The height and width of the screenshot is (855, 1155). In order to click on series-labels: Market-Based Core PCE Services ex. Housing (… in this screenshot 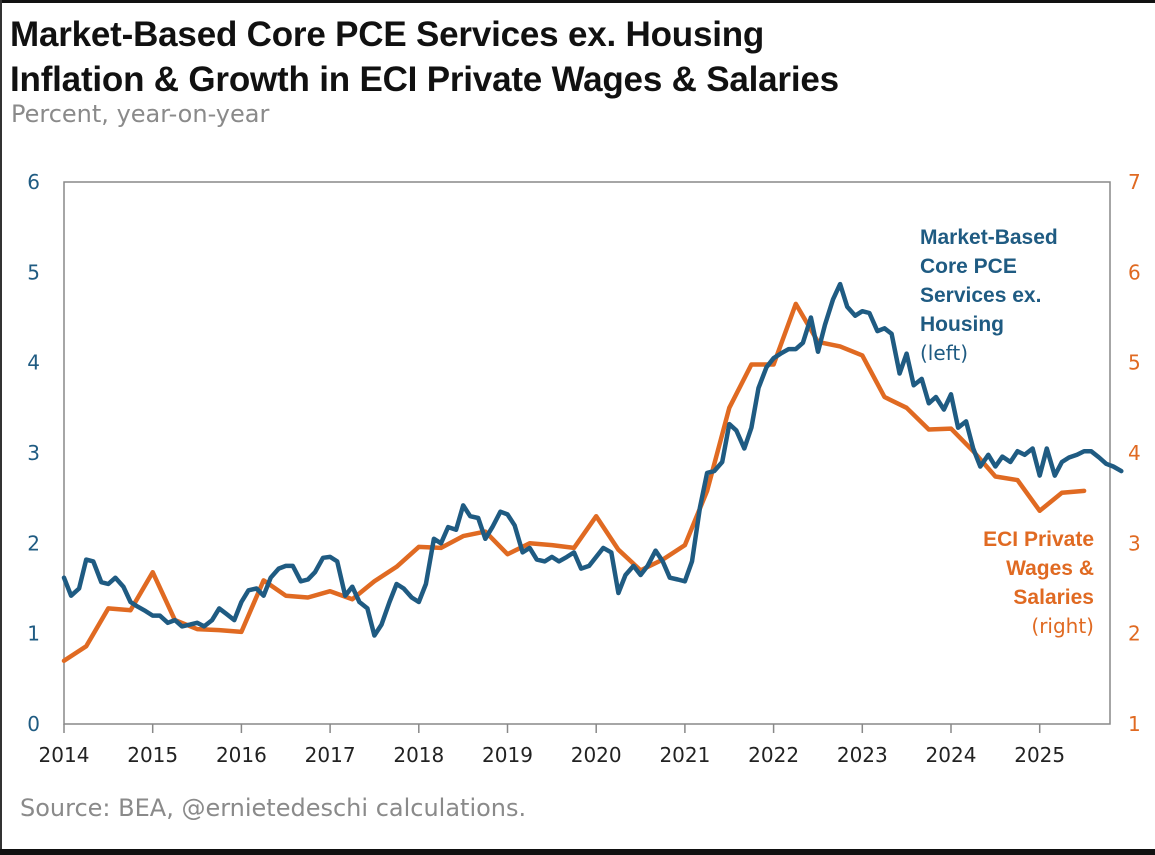, I will do `click(1007, 432)`.